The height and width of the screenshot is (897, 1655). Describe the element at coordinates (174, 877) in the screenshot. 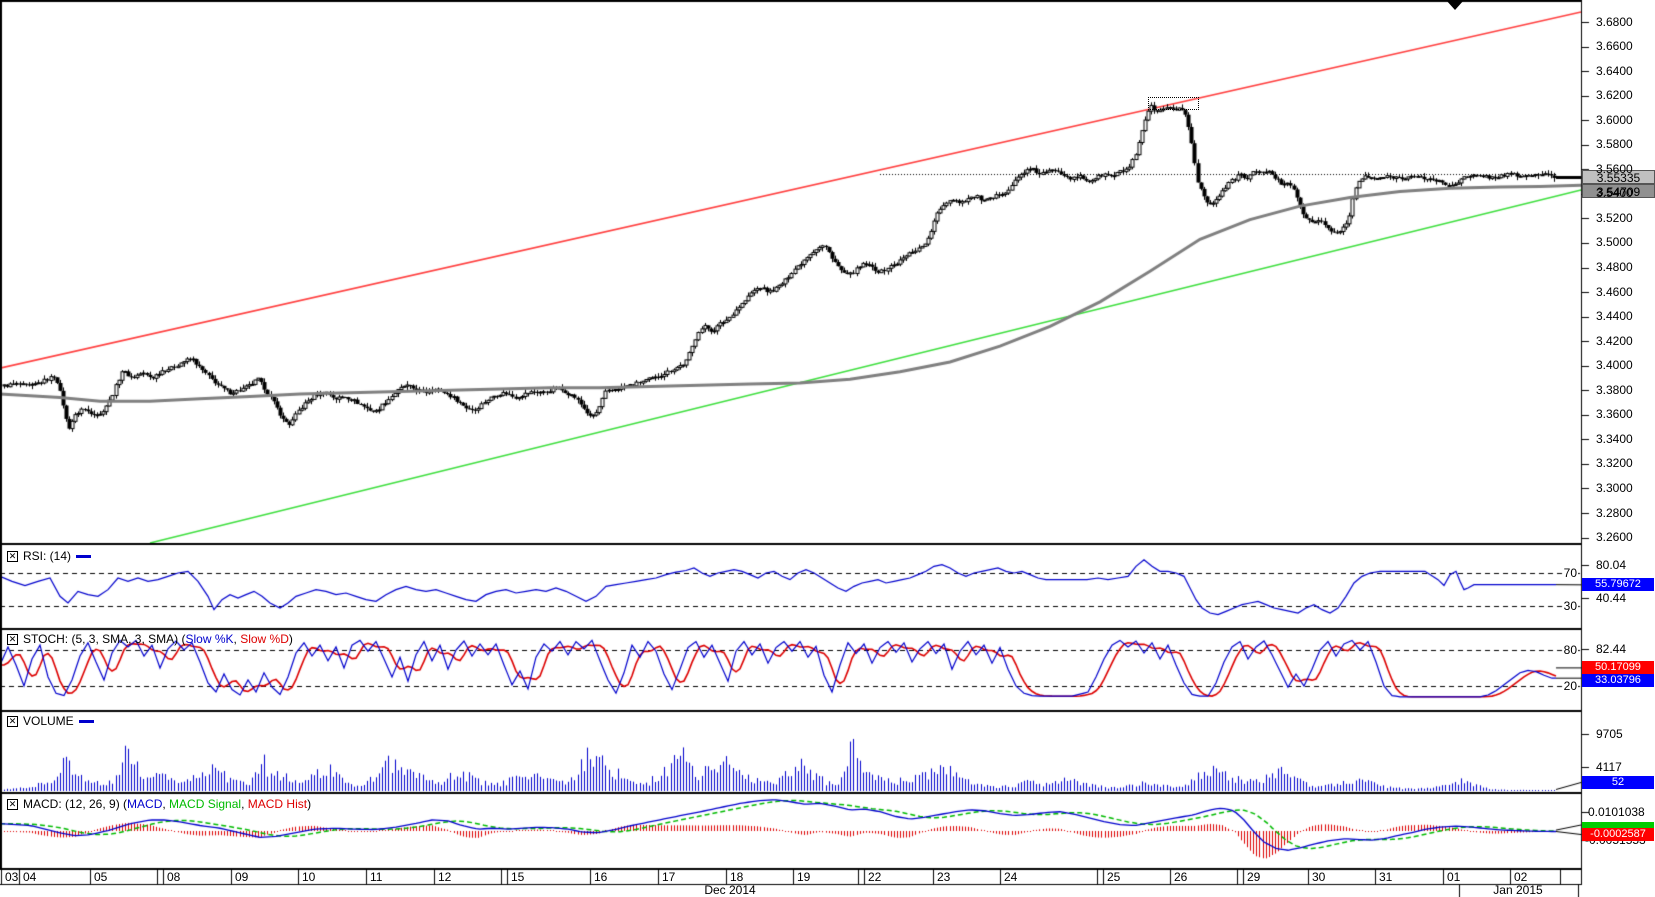

I see `day-label: 08` at that location.